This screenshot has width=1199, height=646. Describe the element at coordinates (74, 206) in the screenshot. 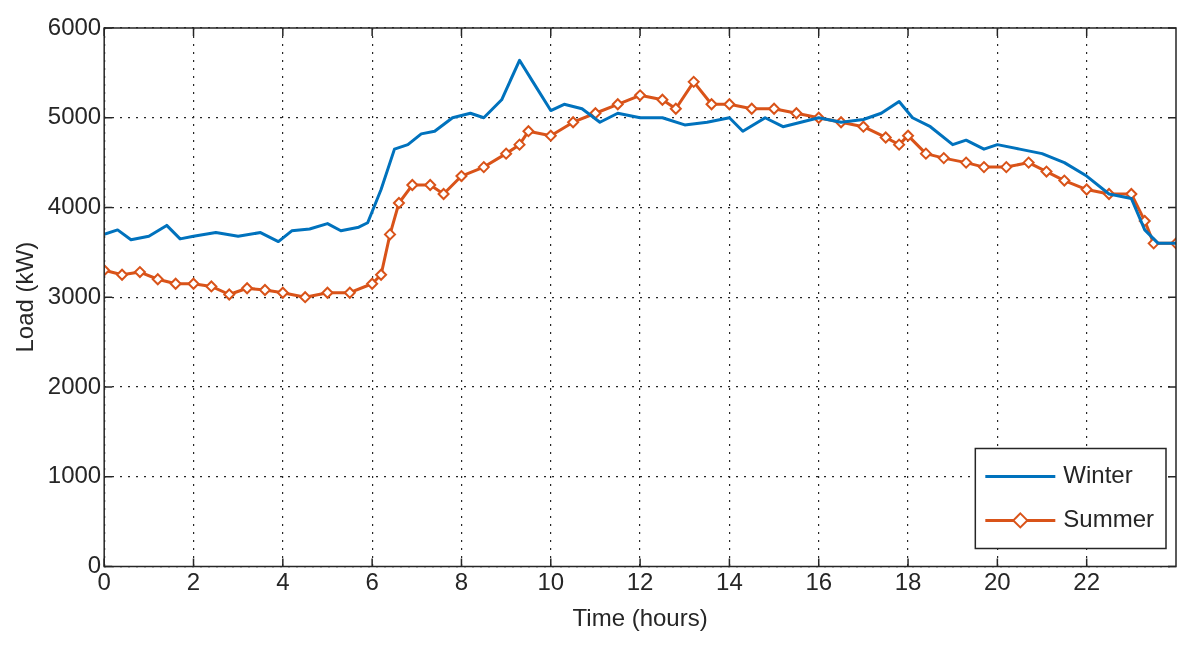

I see `y-tick-label: 4000` at that location.